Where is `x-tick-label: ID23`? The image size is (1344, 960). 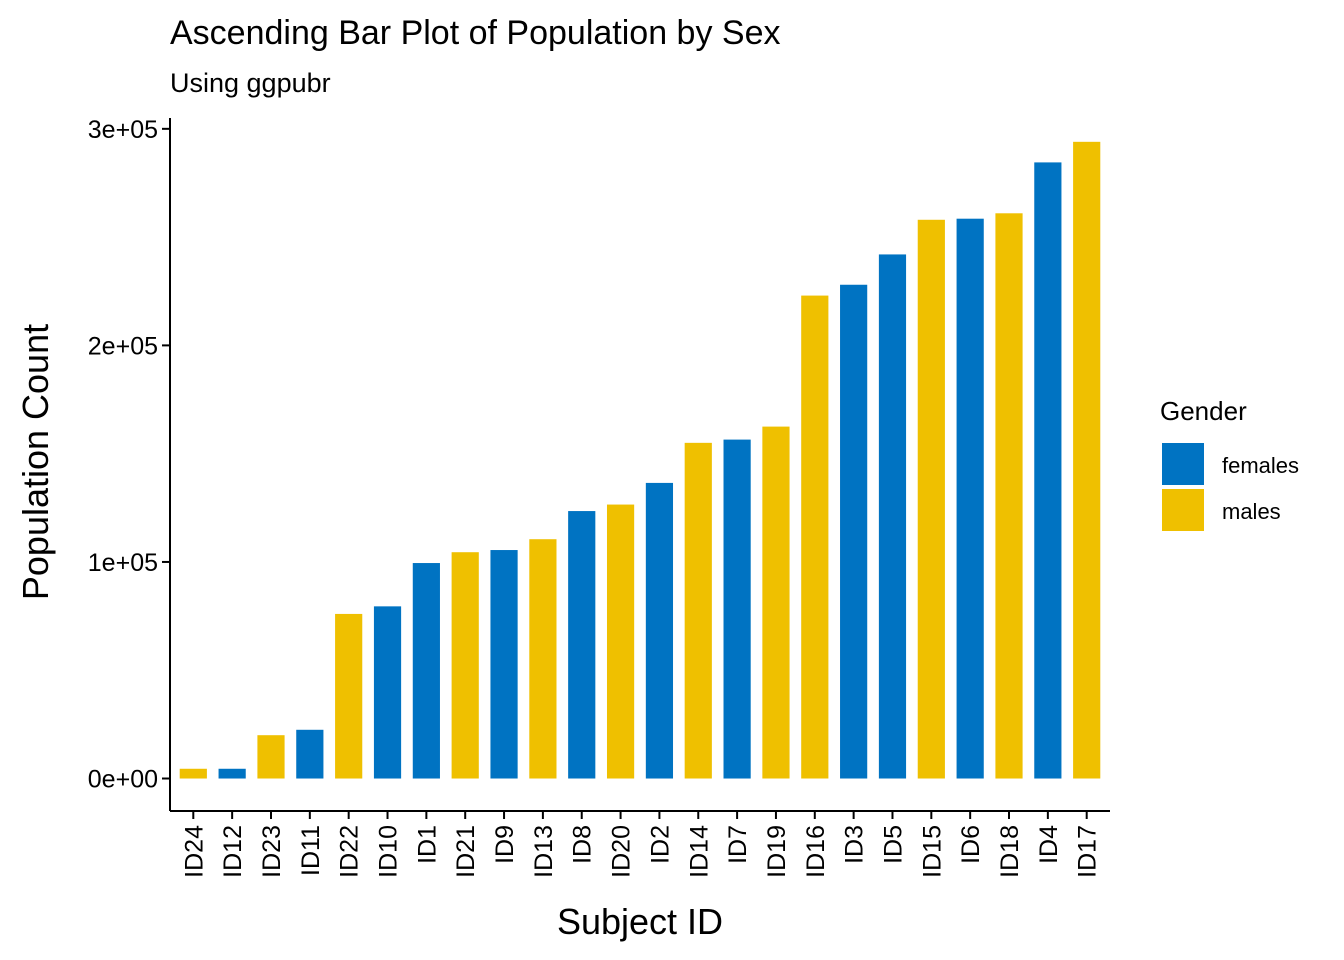
x-tick-label: ID23 is located at coordinates (272, 851).